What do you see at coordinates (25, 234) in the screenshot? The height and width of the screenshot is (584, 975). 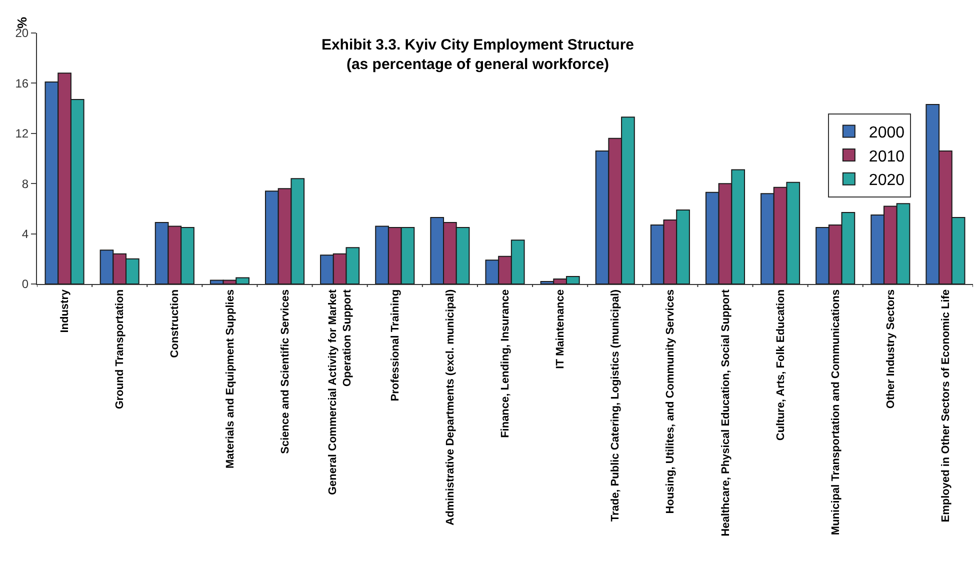 I see `y-tick-label: 4` at bounding box center [25, 234].